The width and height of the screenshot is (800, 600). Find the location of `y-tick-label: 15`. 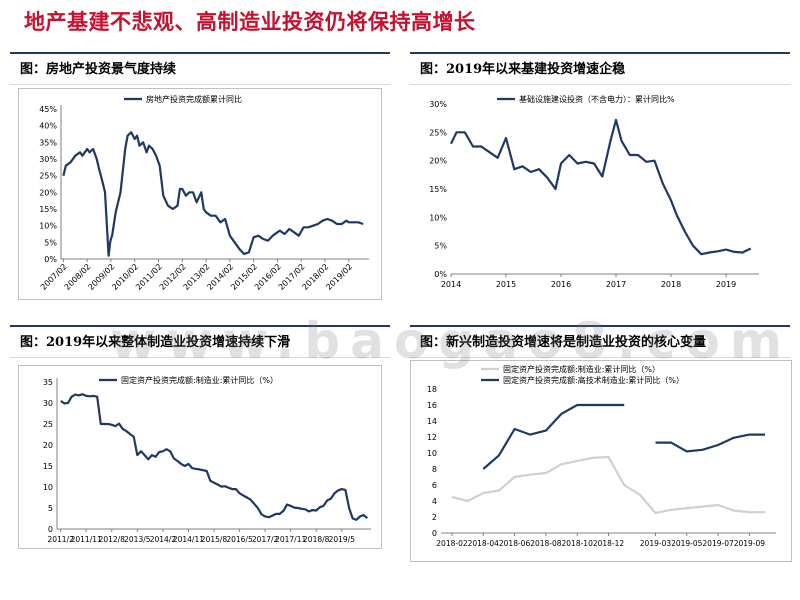

y-tick-label: 15 is located at coordinates (48, 466).